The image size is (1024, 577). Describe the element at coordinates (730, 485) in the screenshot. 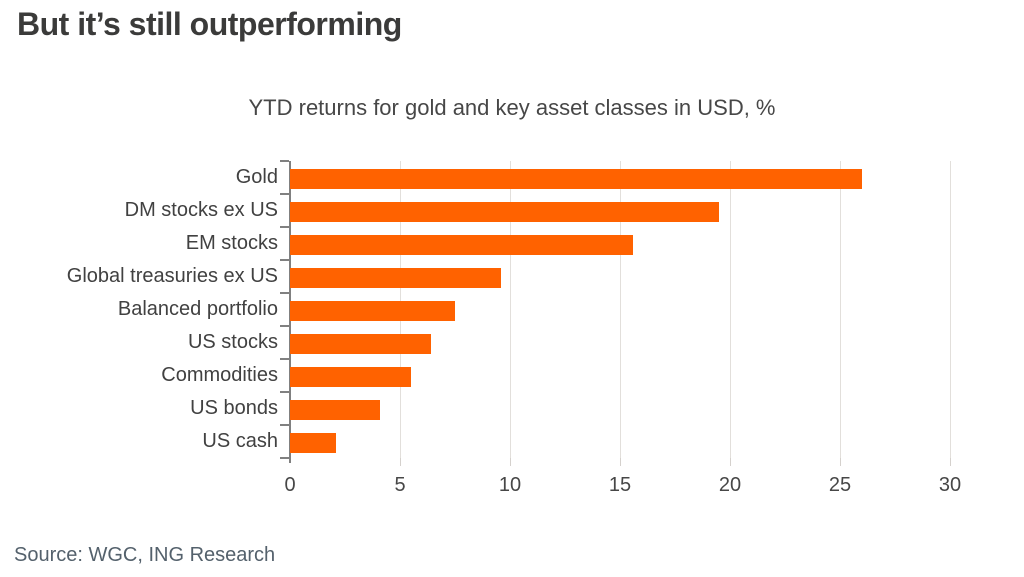

I see `x-tick-label-20: 20` at that location.